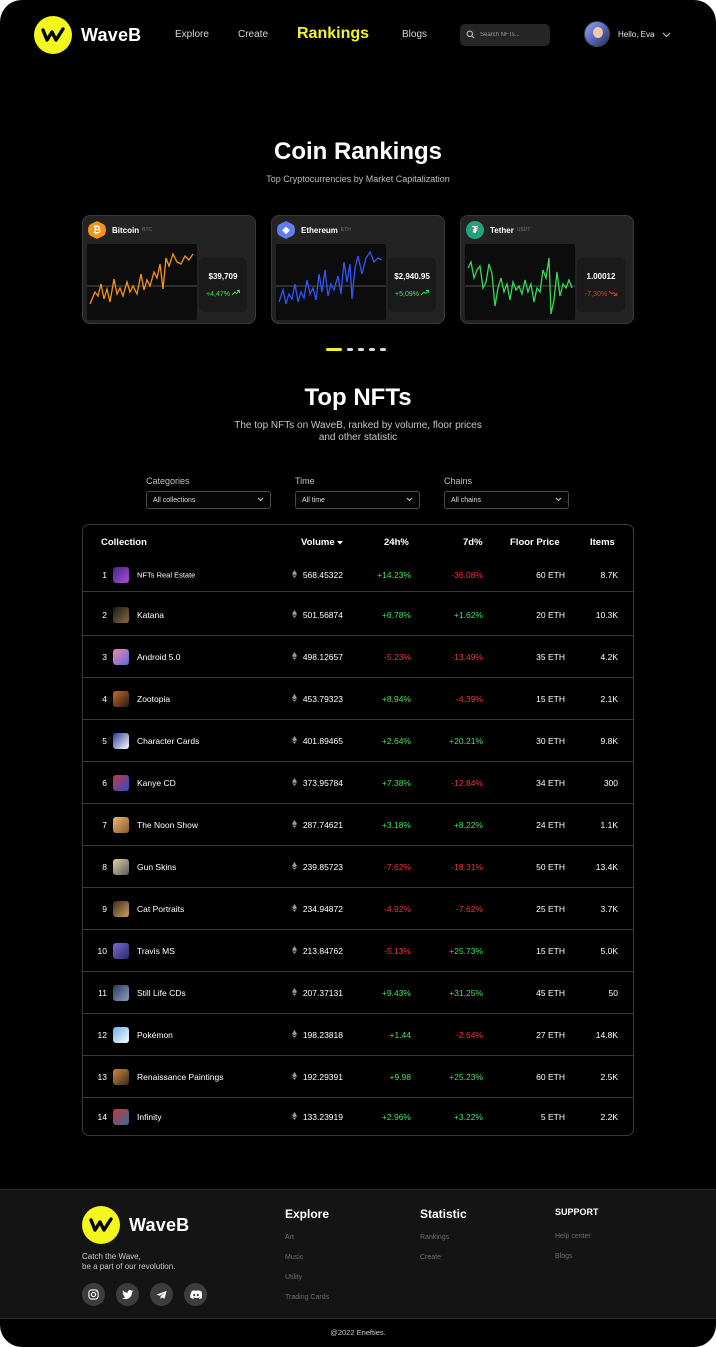  What do you see at coordinates (169, 269) in the screenshot?
I see `coin-card-bitcoin: ₿ Bitcoin BTC $39,709 +4,47%` at bounding box center [169, 269].